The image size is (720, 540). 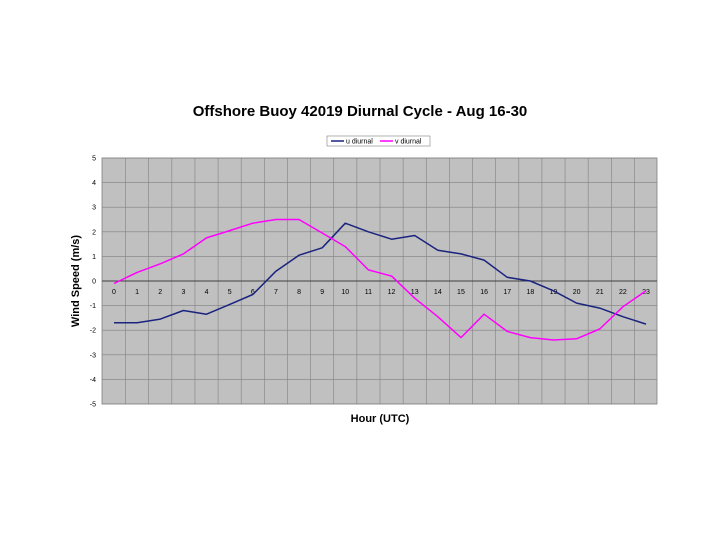 I want to click on y-tick-label: 0, so click(x=94, y=282).